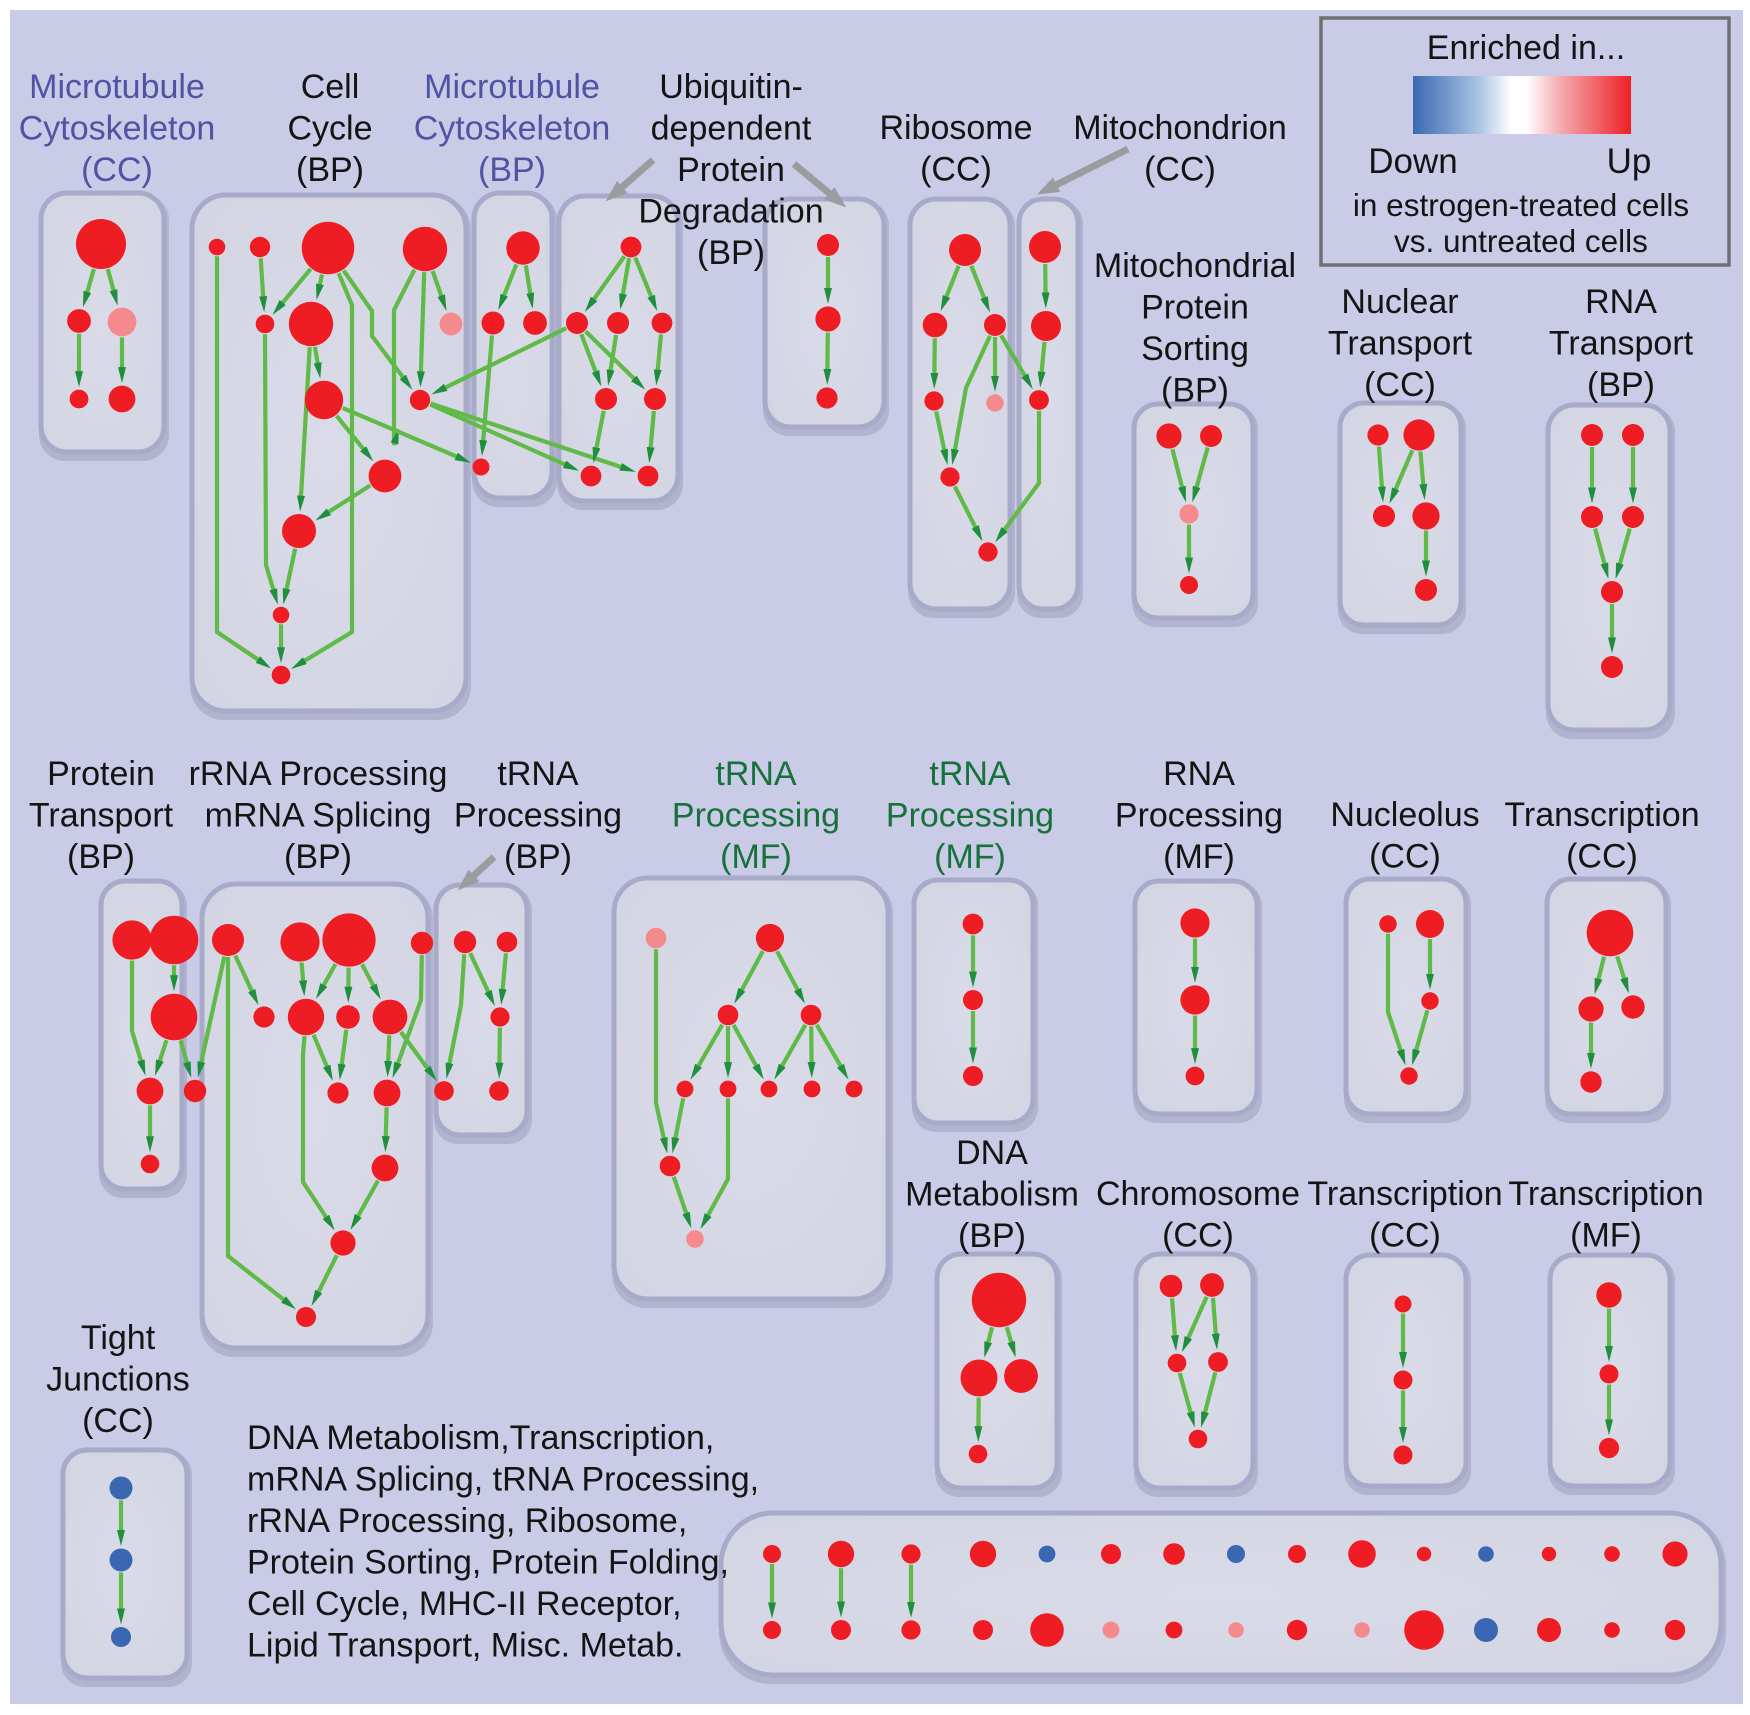  Describe the element at coordinates (1180, 128) in the screenshot. I see `svg-text: Mitochondrion` at that location.